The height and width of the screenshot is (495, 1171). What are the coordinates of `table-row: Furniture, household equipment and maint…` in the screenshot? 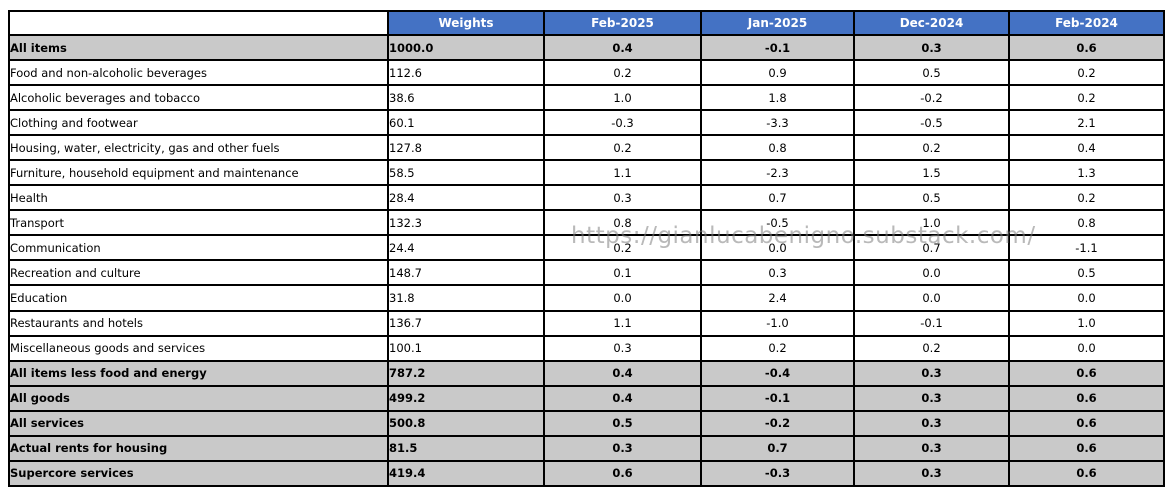 It's located at (586, 173).